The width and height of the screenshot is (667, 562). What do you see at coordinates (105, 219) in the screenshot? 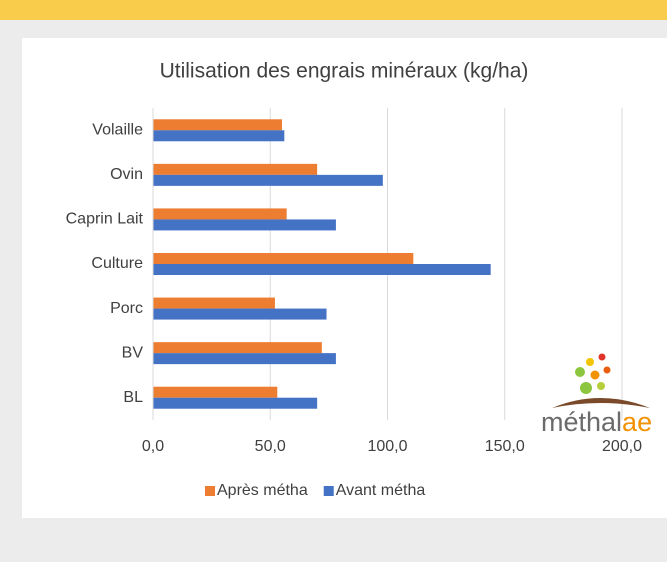
I see `y-tick-label: Caprin Lait` at bounding box center [105, 219].